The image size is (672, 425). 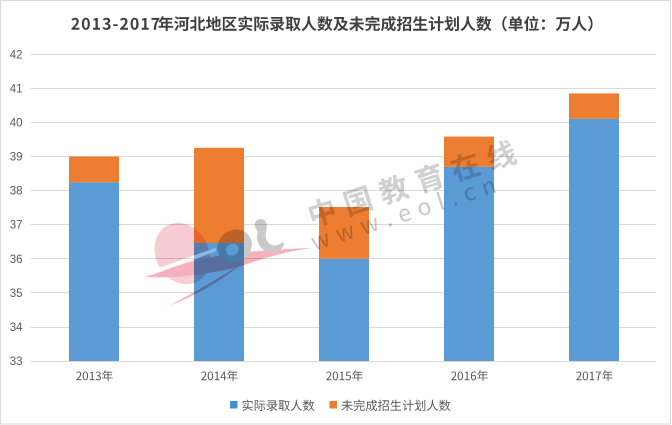 What do you see at coordinates (16, 89) in the screenshot?
I see `svg-text: 41` at bounding box center [16, 89].